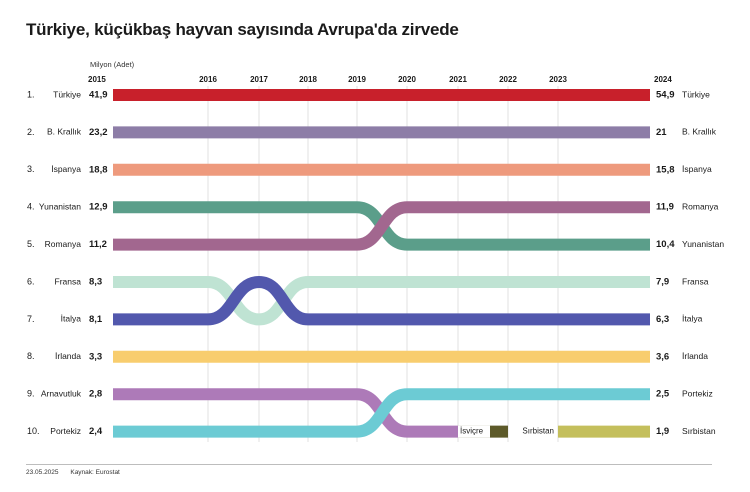  I want to click on value-2024: 7,9, so click(662, 282).